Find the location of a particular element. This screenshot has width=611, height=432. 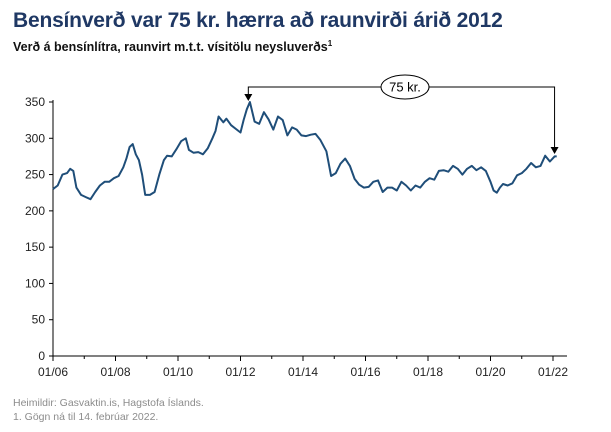

y-tick-label: 100 is located at coordinates (35, 283).